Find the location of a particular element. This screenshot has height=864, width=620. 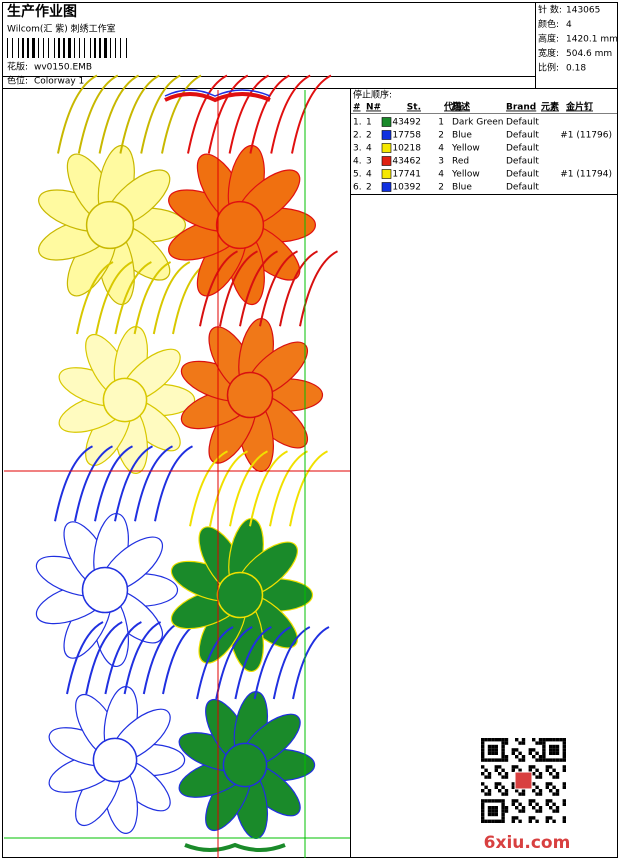

cell: Default is located at coordinates (522, 162).